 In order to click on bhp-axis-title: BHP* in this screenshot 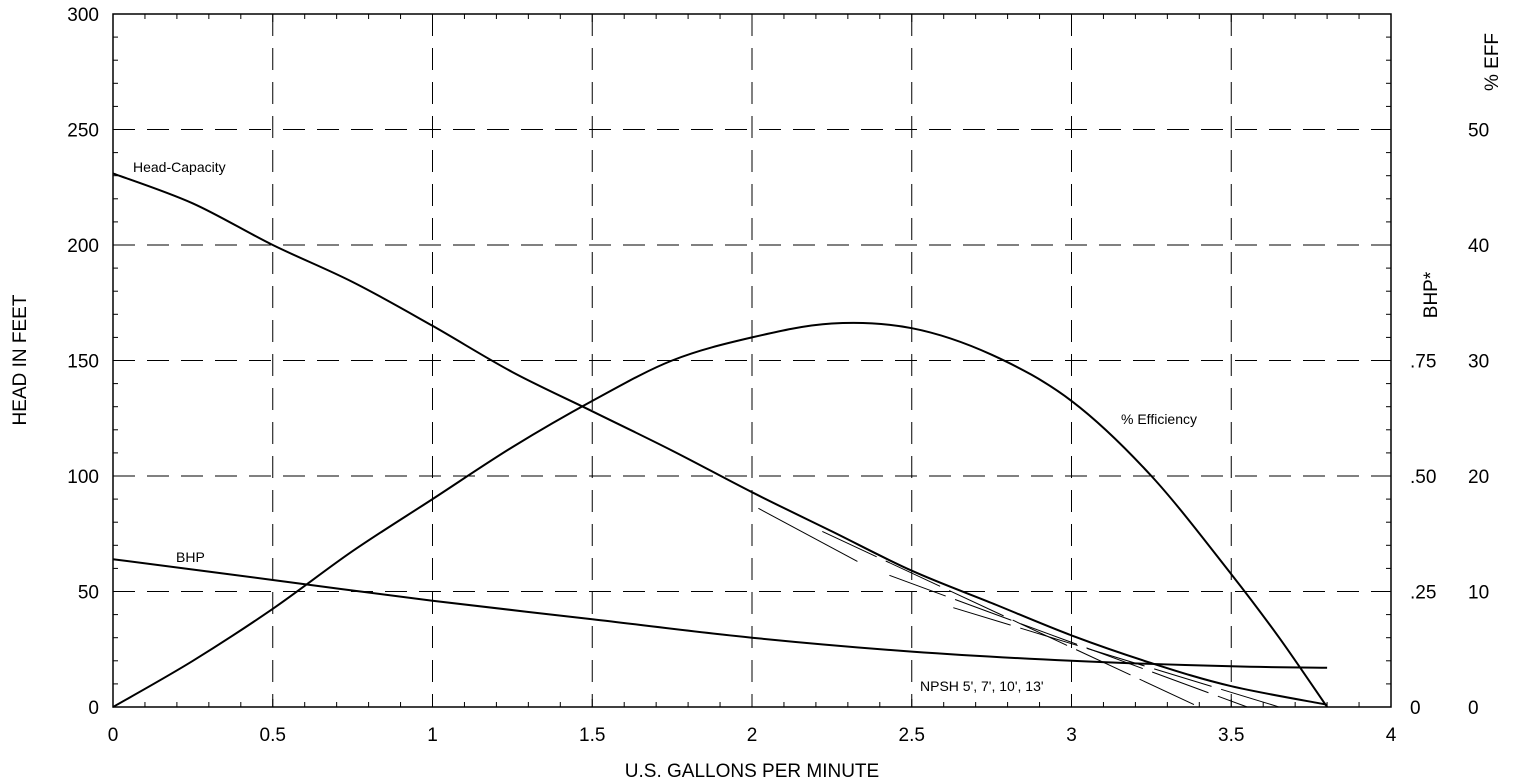, I will do `click(1431, 294)`.